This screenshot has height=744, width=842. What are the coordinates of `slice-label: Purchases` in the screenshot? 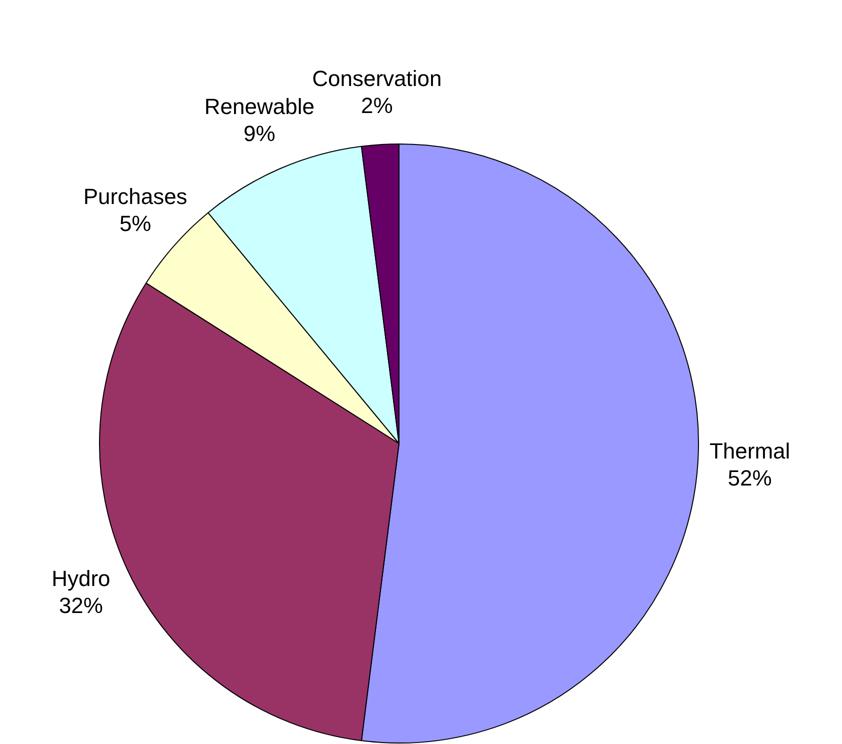 It's located at (135, 197).